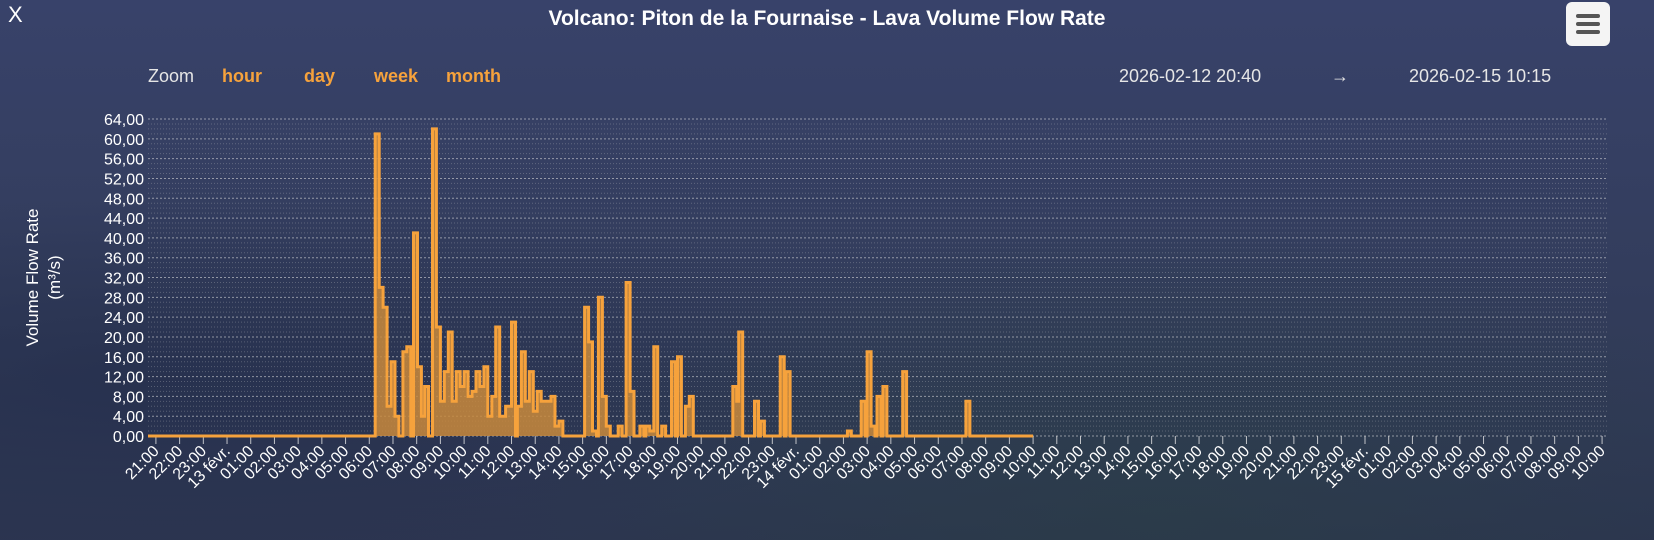  I want to click on menu-button, so click(1588, 24).